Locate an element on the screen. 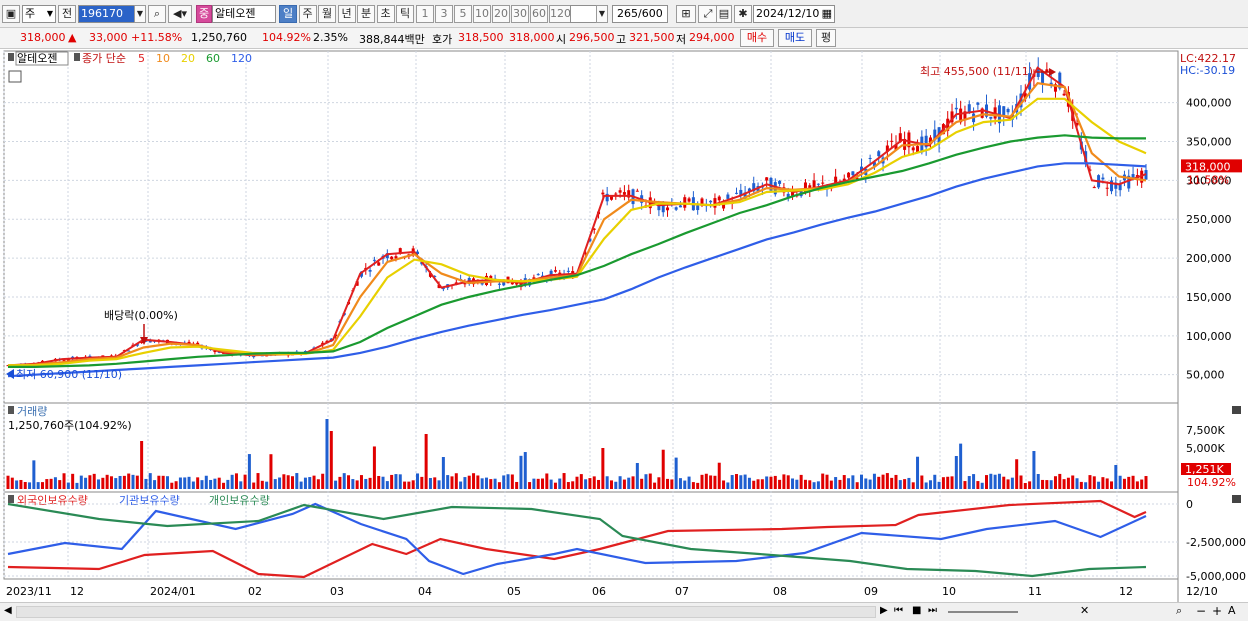 The height and width of the screenshot is (621, 1248). volume-title: 거래량 is located at coordinates (32, 411).